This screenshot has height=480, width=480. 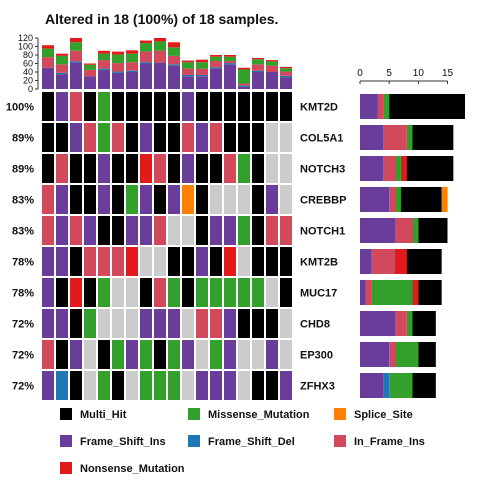 I want to click on gene-name-label: KMT2D, so click(x=319, y=108).